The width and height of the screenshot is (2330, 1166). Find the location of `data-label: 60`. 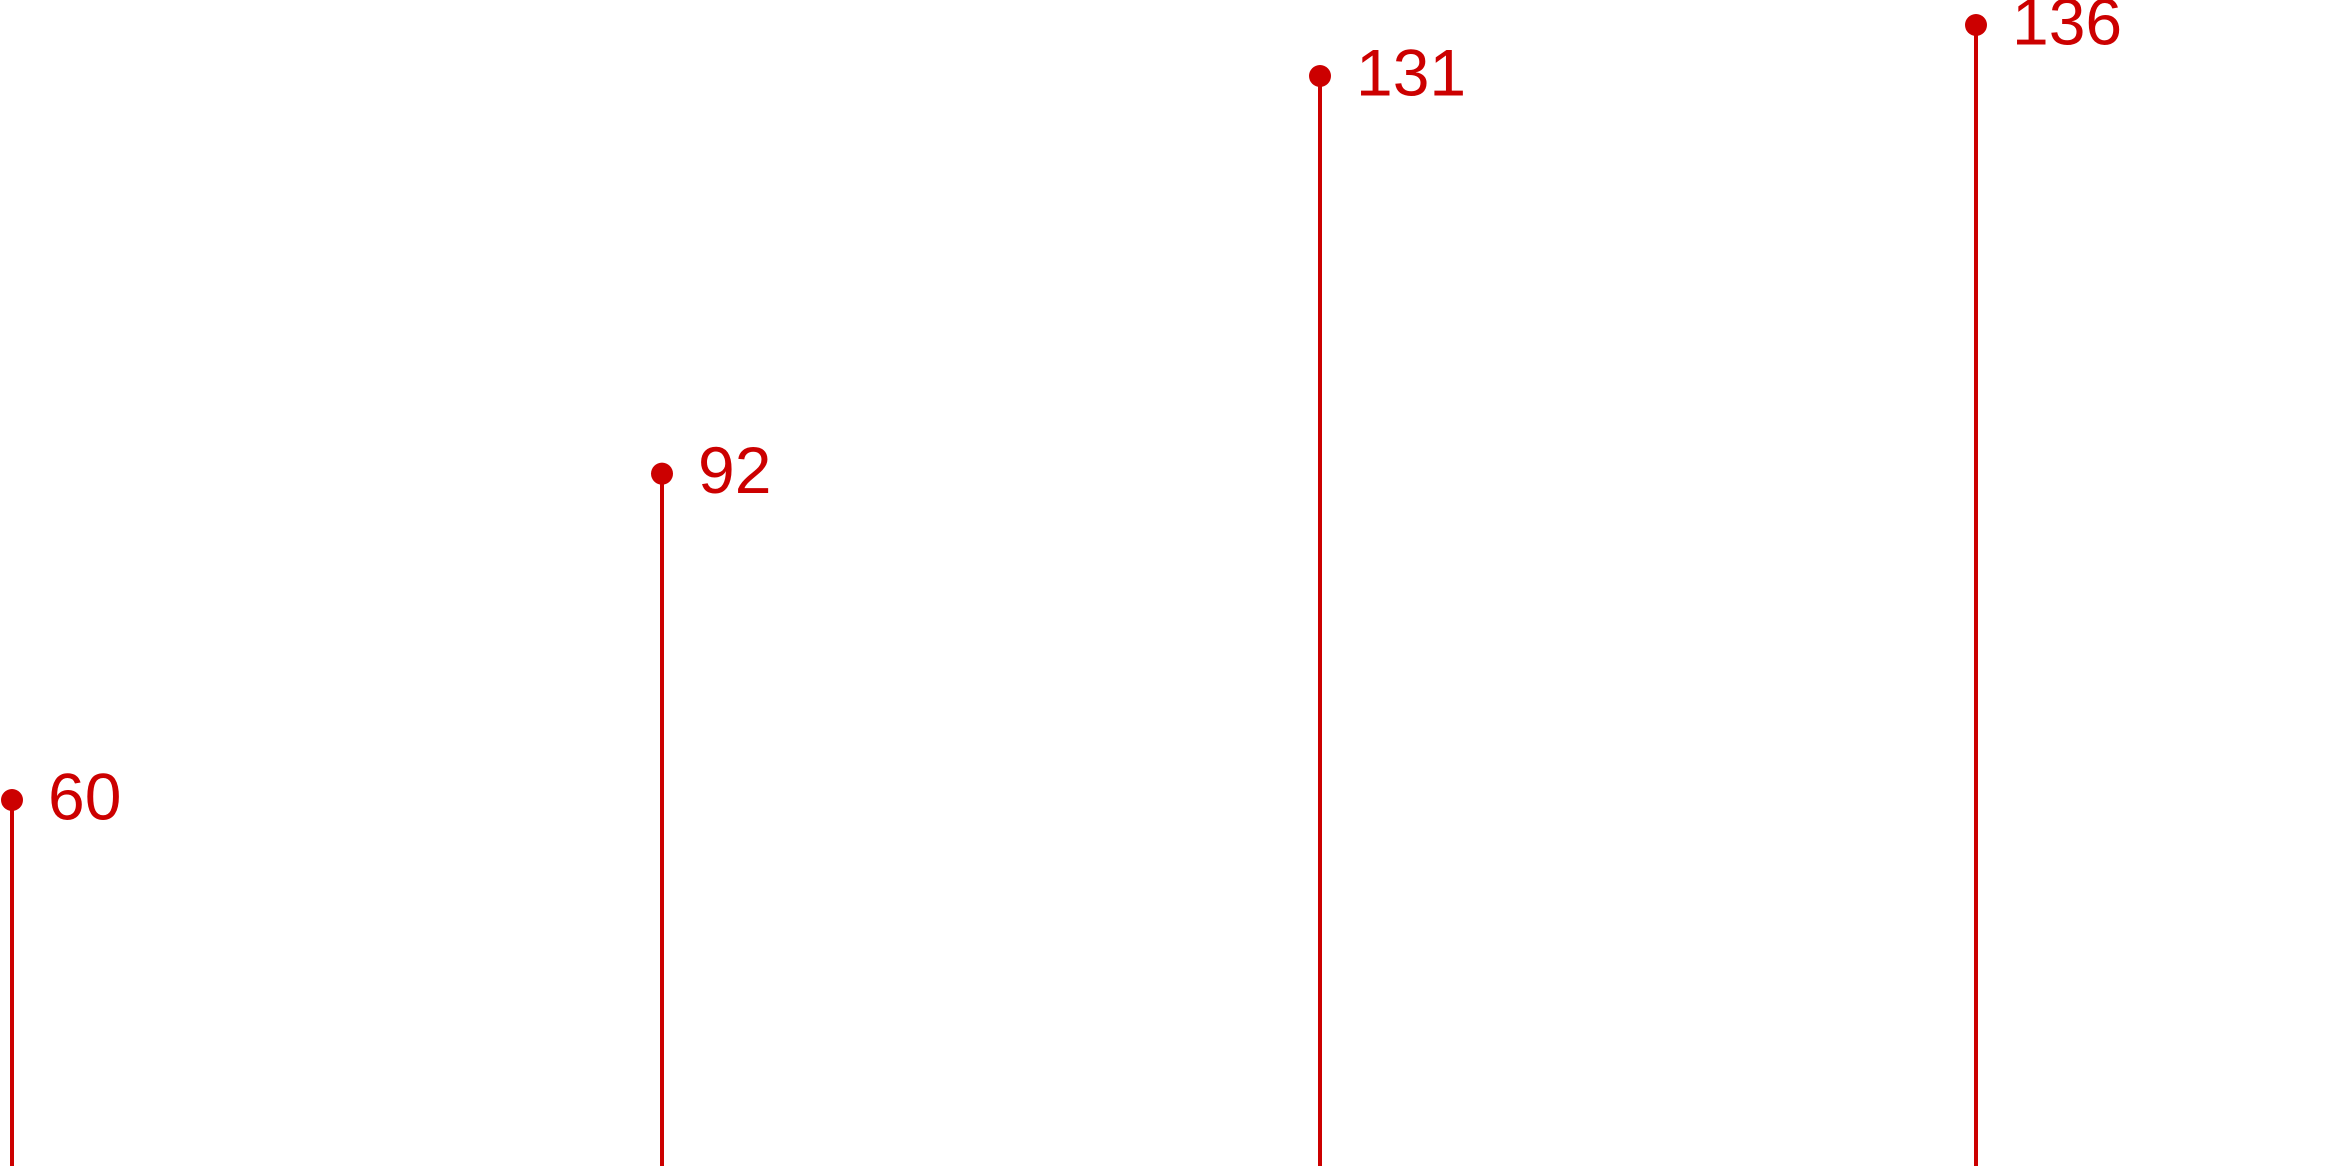

data-label: 60 is located at coordinates (84, 796).